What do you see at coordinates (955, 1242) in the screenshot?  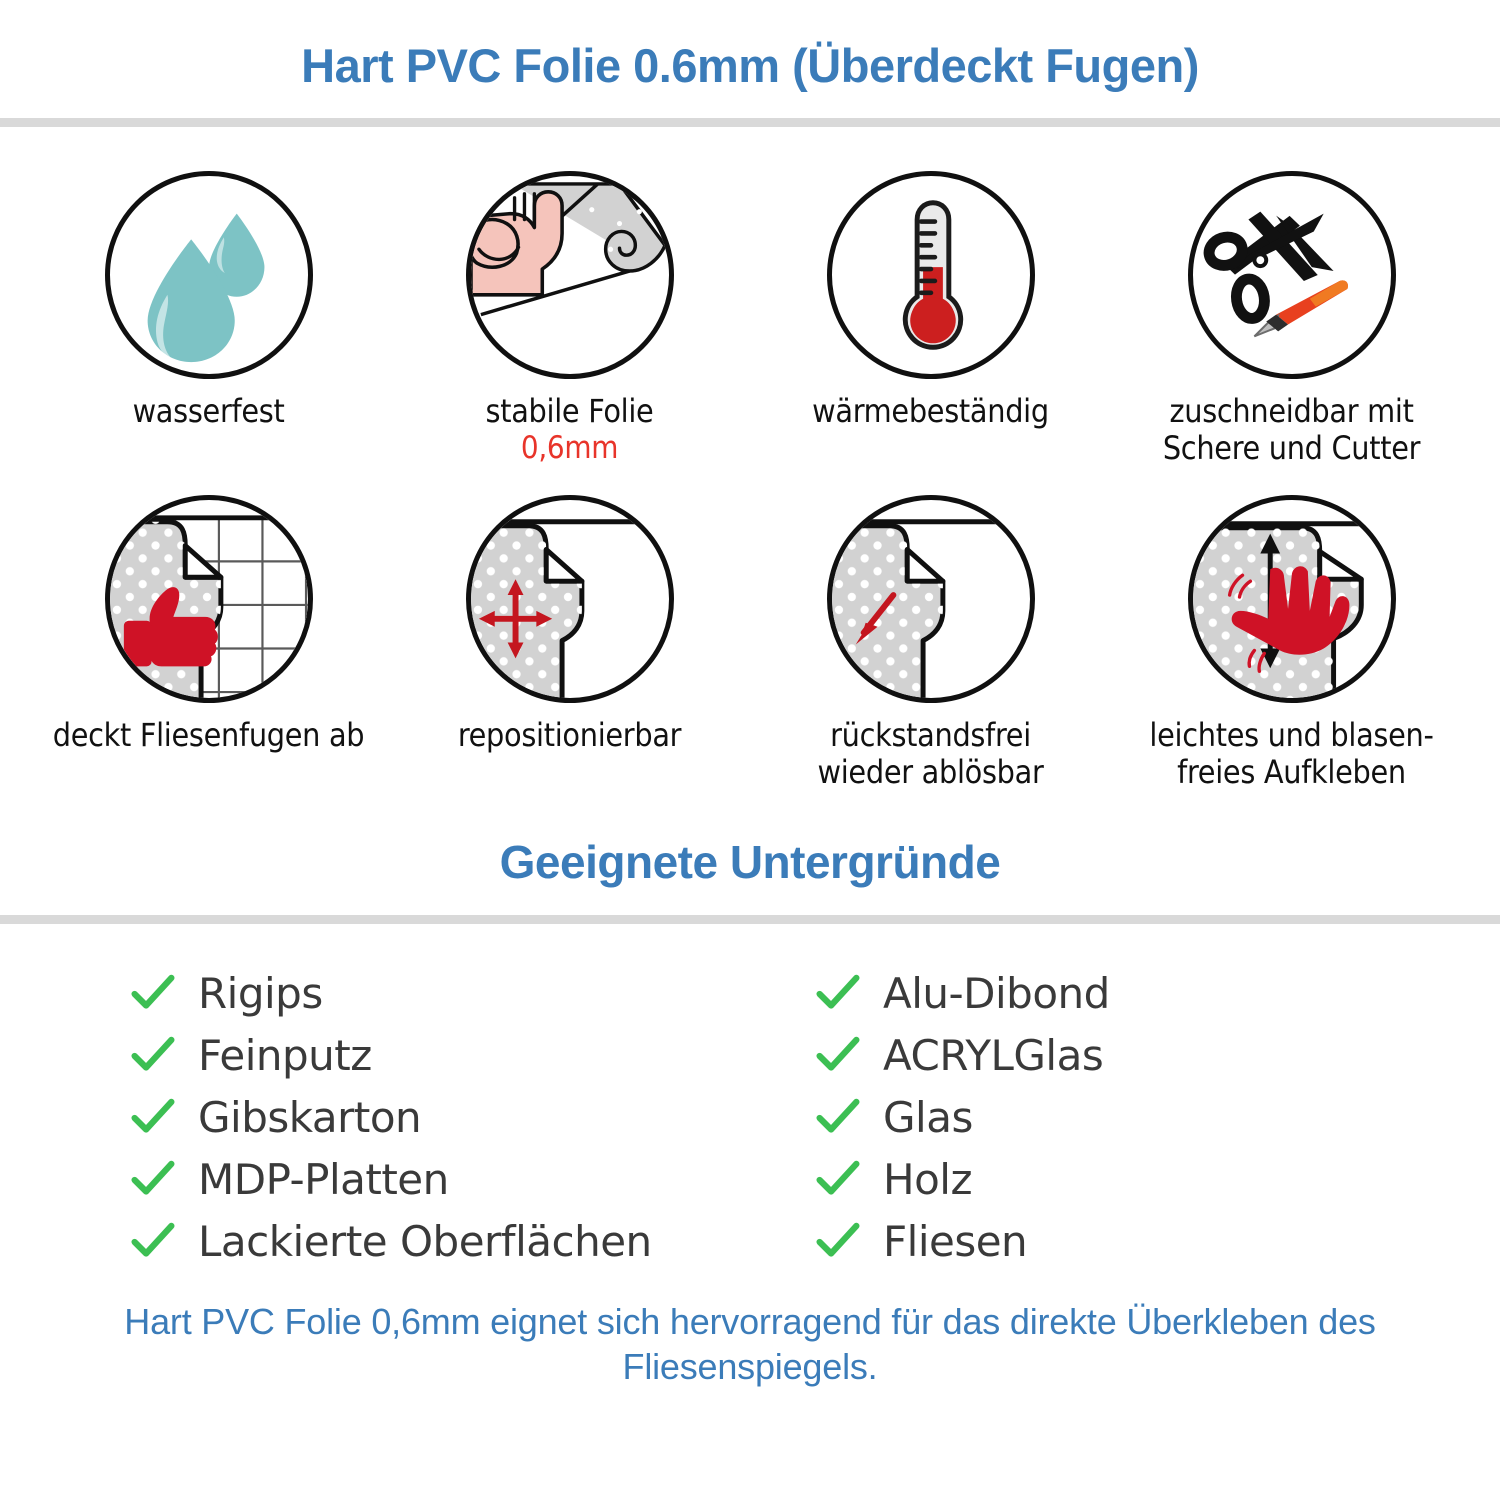 I see `list-item-label: Fliesen` at bounding box center [955, 1242].